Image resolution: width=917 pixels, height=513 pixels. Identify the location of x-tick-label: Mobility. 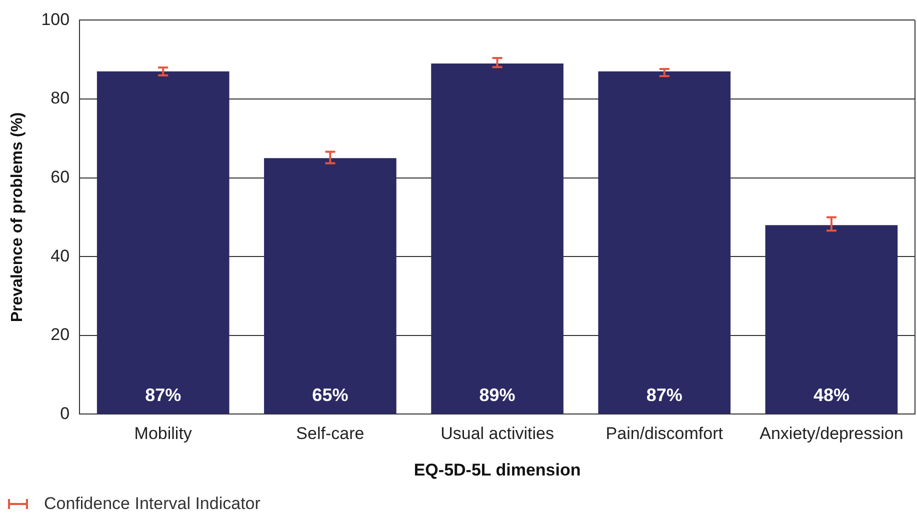
(163, 434).